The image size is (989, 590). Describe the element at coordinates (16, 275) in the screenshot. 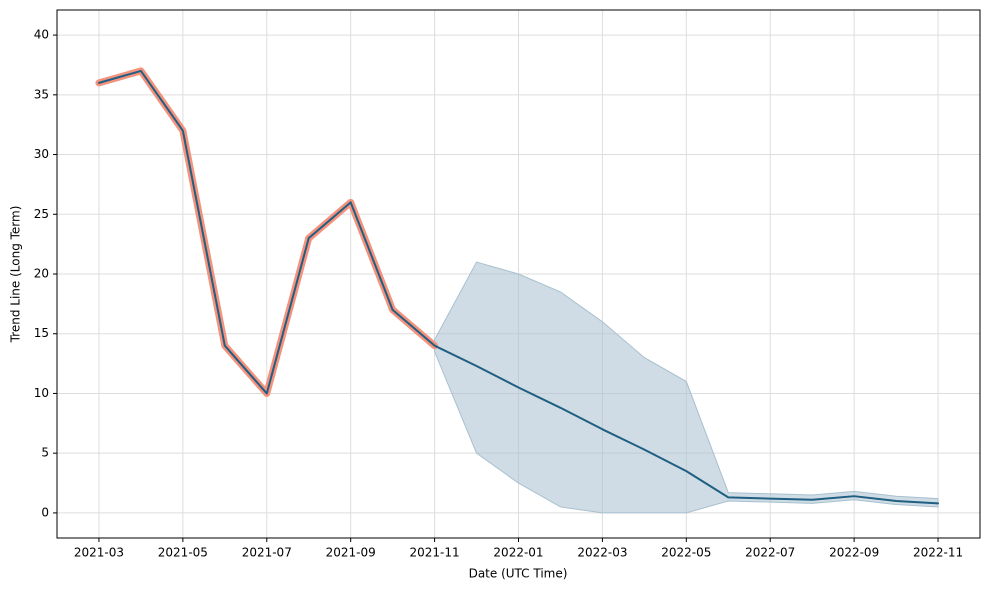

I see `y-axis-label: Trend Line (Long Term)` at that location.